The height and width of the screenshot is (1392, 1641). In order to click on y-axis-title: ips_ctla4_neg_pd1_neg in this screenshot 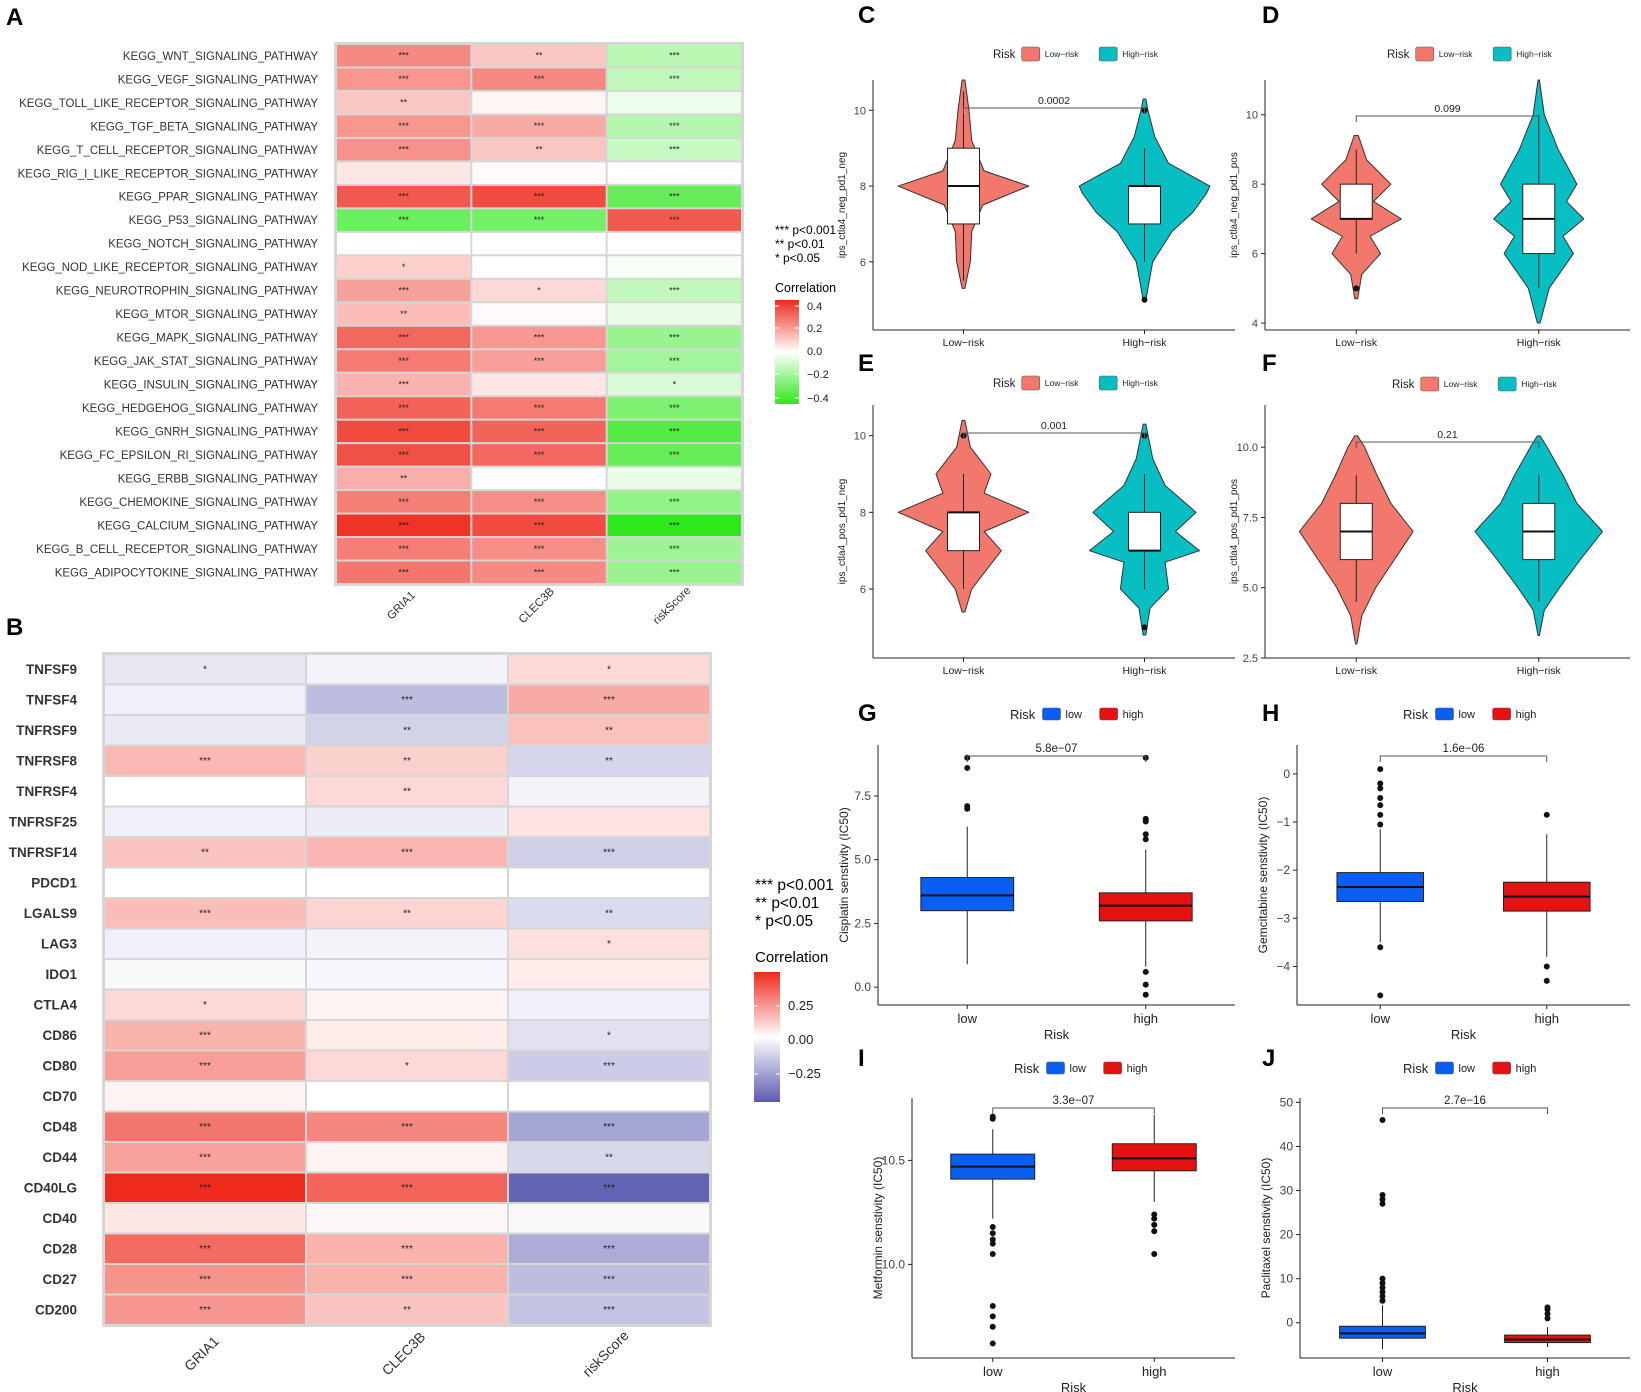, I will do `click(842, 205)`.